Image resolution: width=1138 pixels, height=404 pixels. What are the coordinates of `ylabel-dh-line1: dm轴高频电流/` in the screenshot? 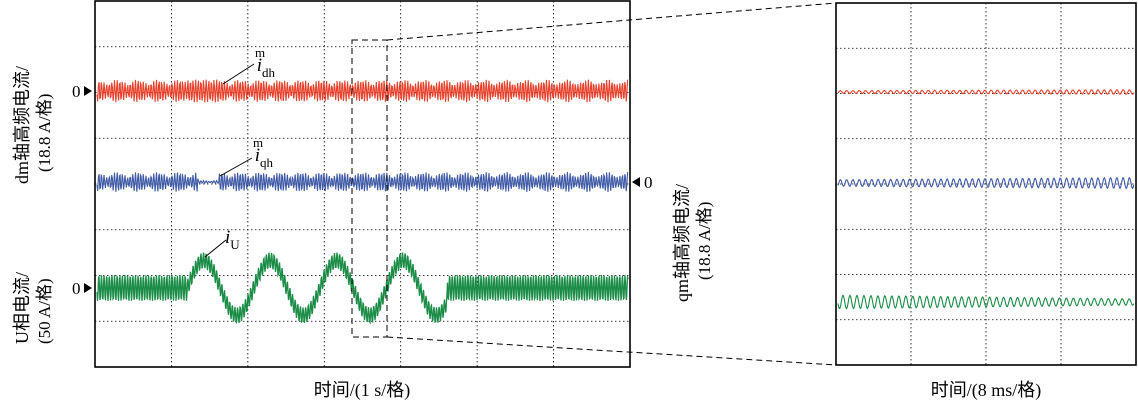 It's located at (22, 125).